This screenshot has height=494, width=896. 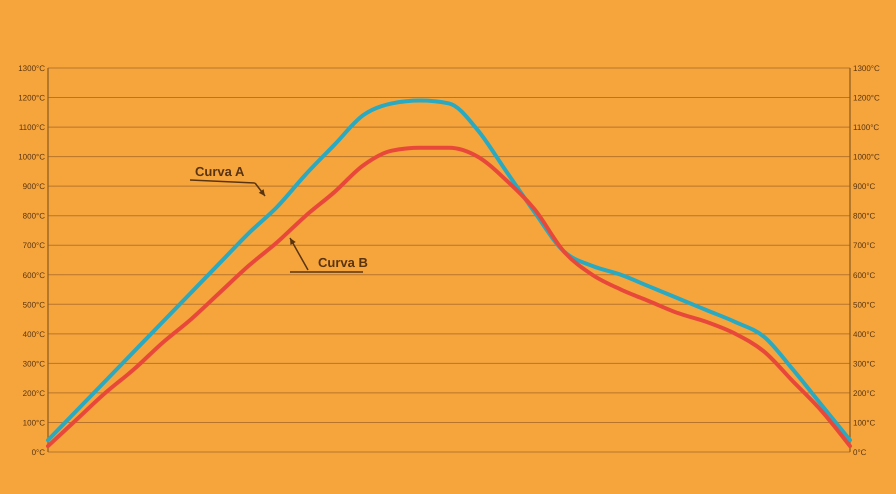 I want to click on y2-tick-label: 1100°C, so click(x=866, y=127).